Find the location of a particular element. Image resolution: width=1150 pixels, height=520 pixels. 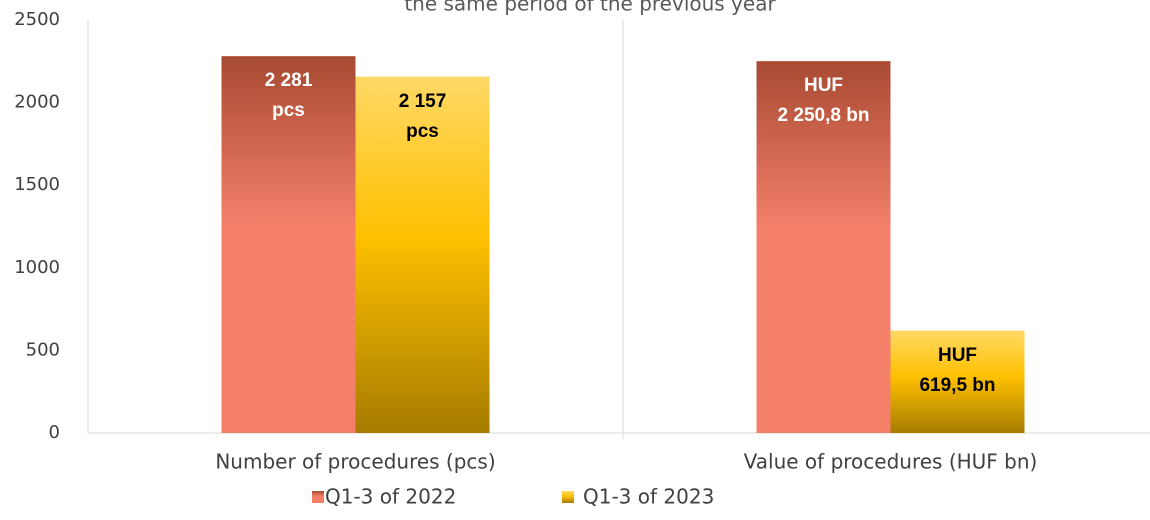

x-tick-label: Number of procedures (pcs) is located at coordinates (355, 462).